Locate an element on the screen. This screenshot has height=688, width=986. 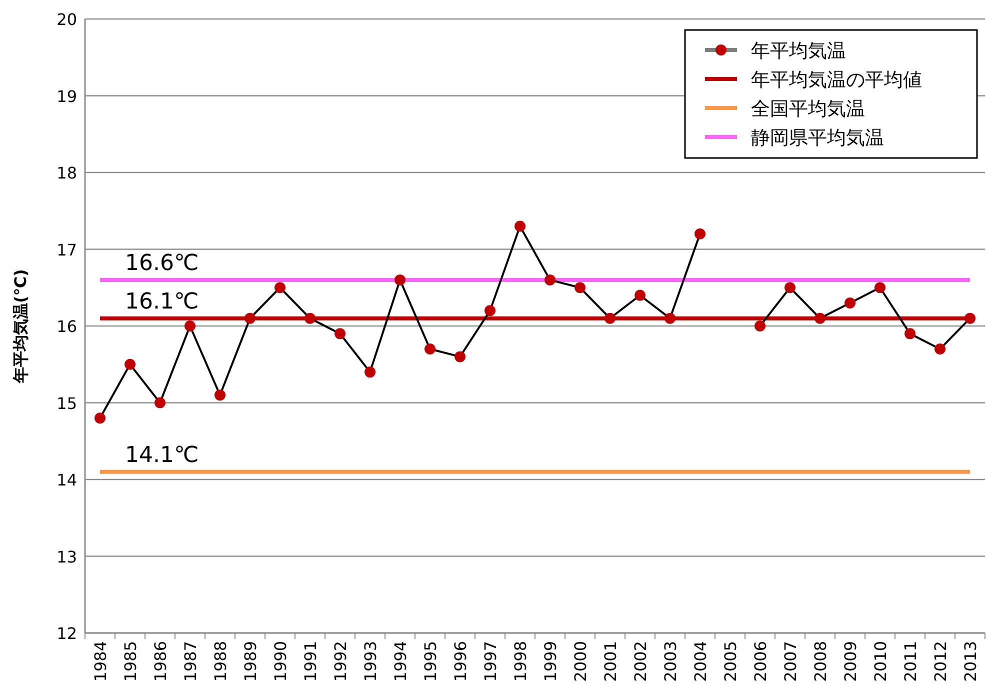
legend-label: 年平均気温 is located at coordinates (798, 51).